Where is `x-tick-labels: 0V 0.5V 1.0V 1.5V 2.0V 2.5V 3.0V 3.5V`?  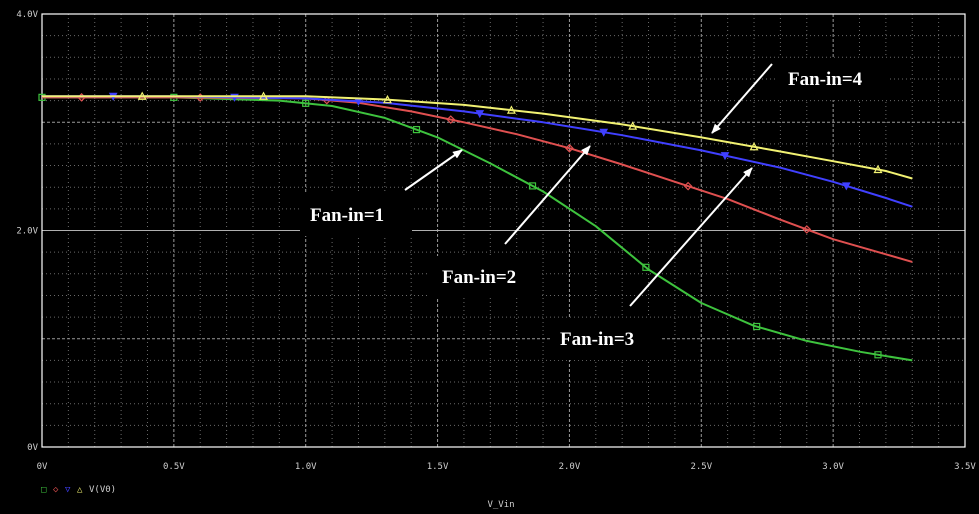 x-tick-labels: 0V 0.5V 1.0V 1.5V 2.0V 2.5V 3.0V 3.5V is located at coordinates (507, 467).